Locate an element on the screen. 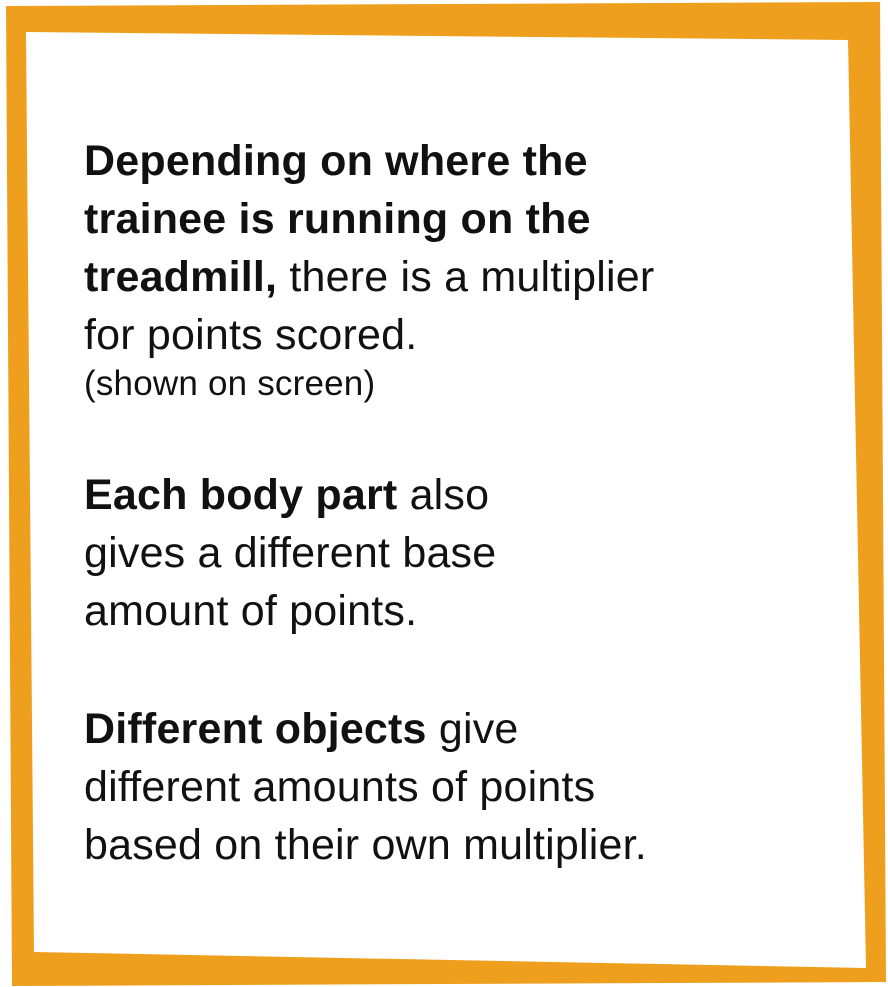 This screenshot has height=987, width=888. normal-text: different amounts of points is located at coordinates (340, 787).